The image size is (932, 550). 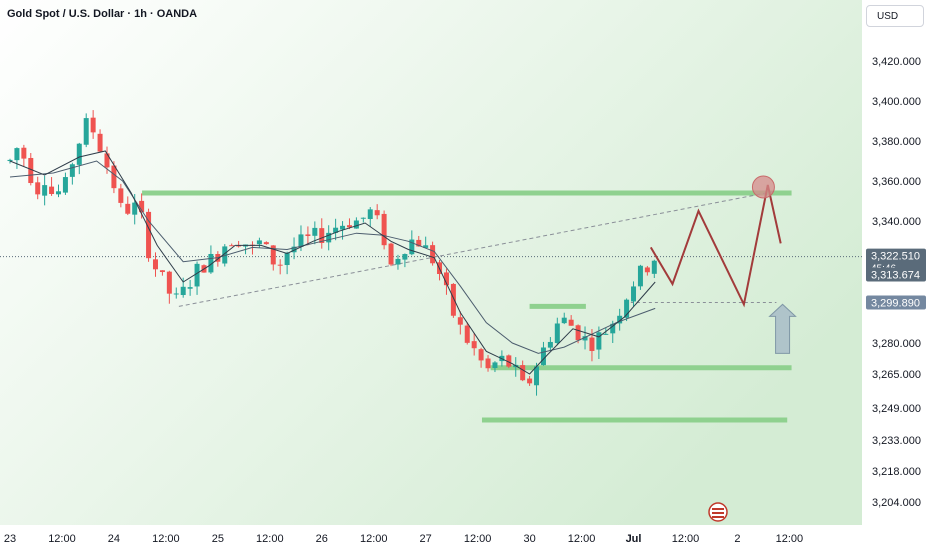 I want to click on price-tick-label: 3,340.000, so click(x=896, y=222).